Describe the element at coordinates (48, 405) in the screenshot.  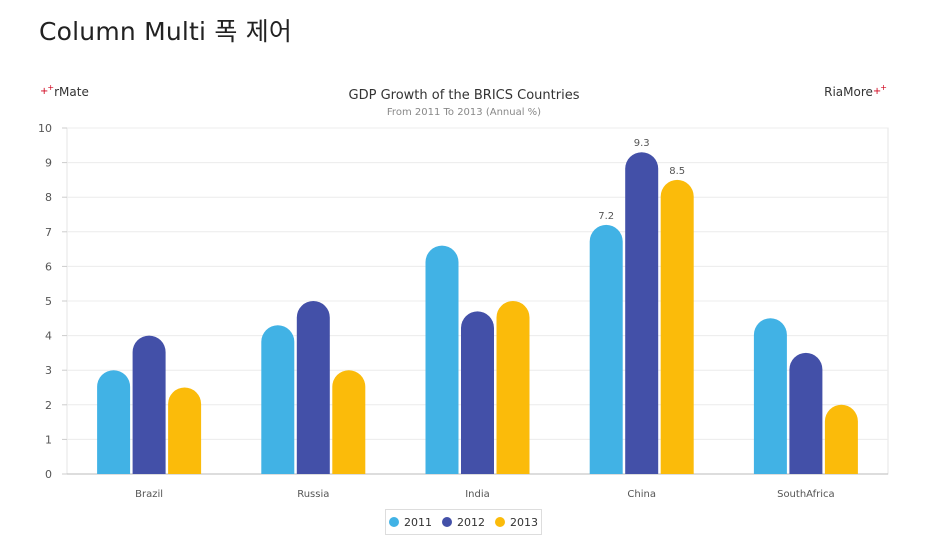
I see `y-tick-label: 2` at that location.